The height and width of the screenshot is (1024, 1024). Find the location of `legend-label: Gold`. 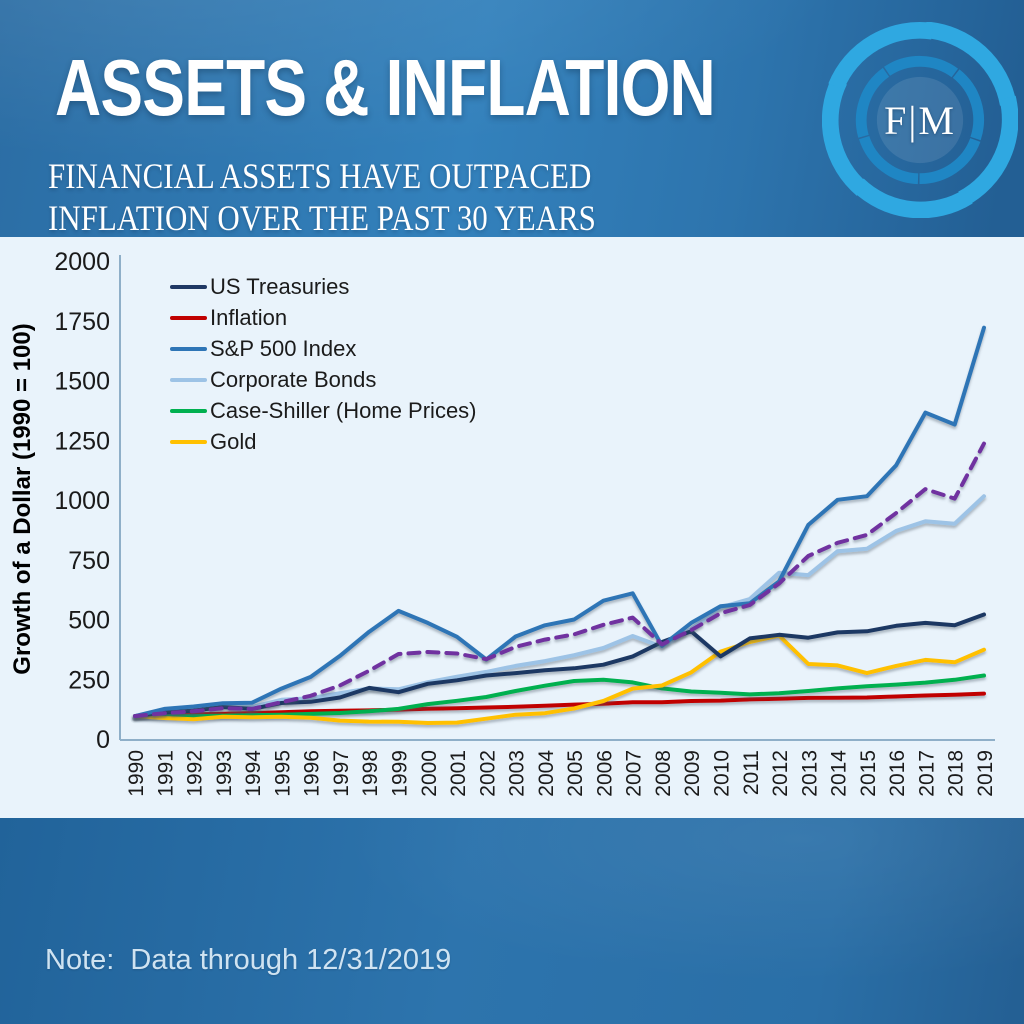

legend-label: Gold is located at coordinates (233, 441).